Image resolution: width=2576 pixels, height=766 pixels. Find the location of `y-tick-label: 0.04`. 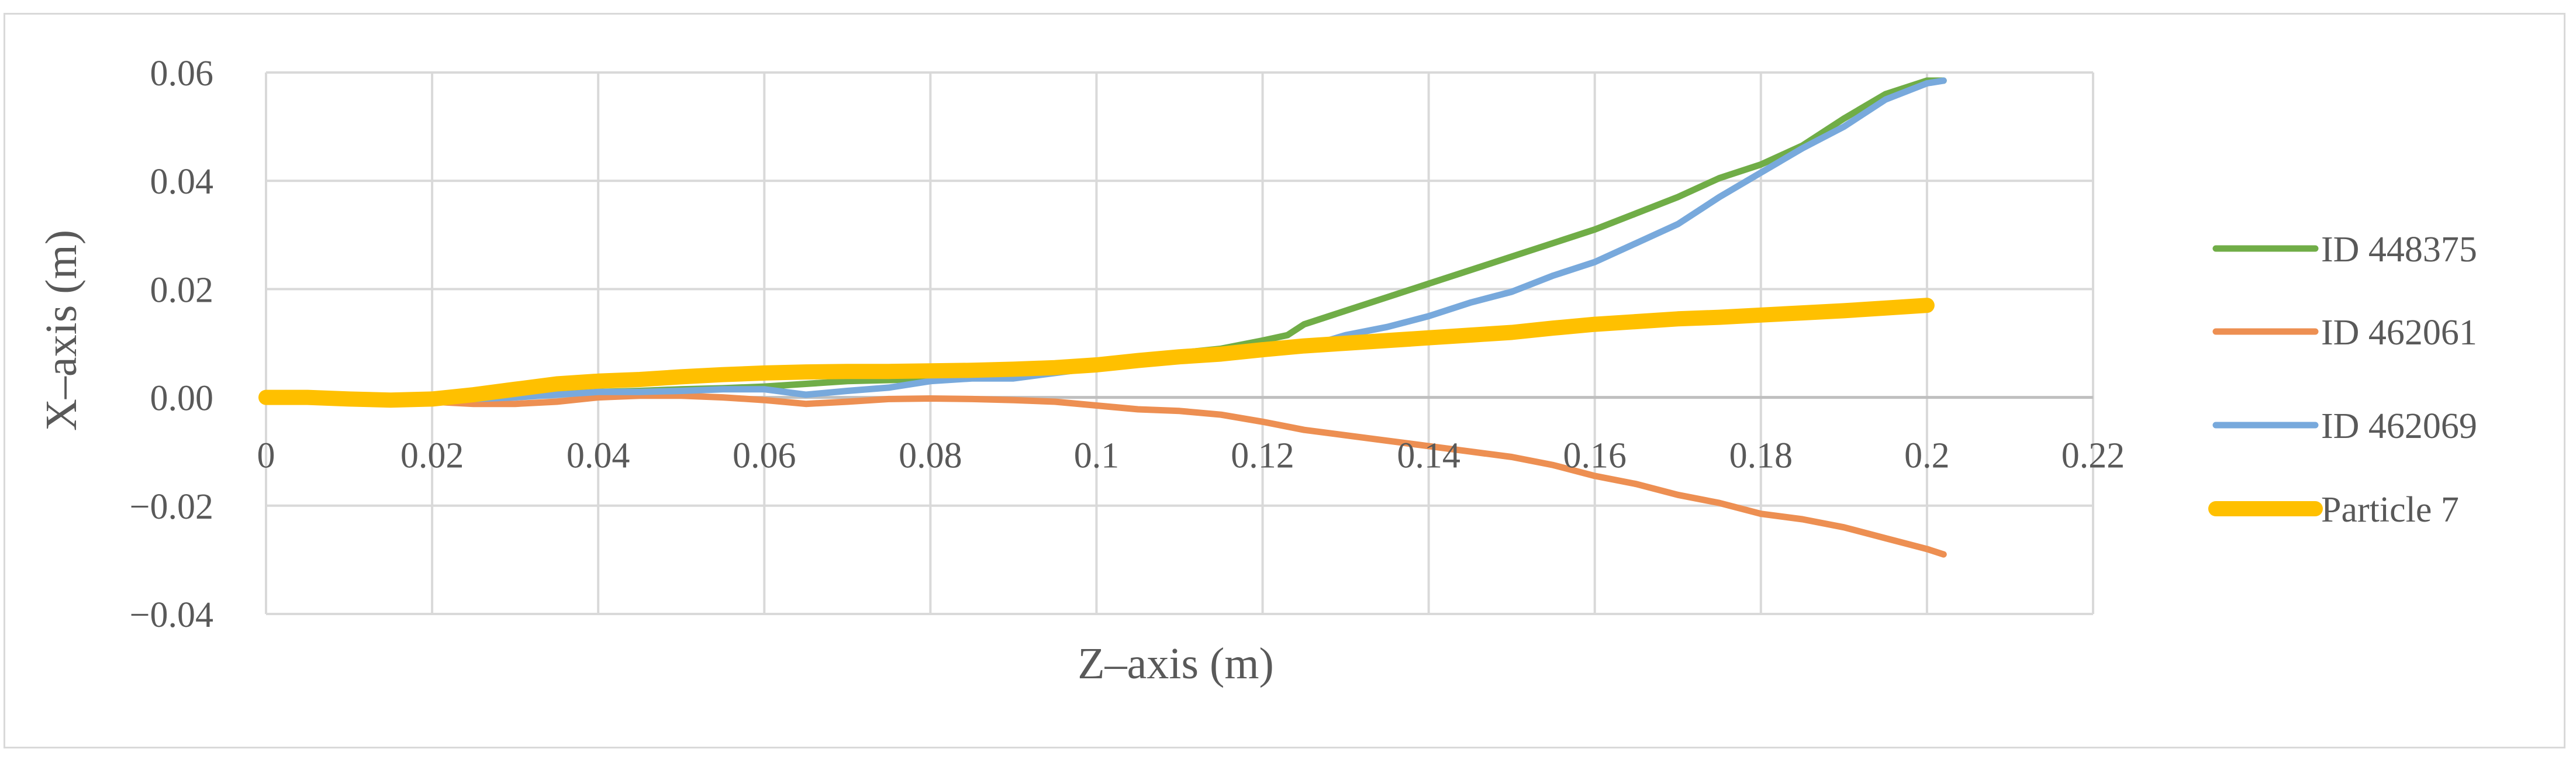

y-tick-label: 0.04 is located at coordinates (182, 182).